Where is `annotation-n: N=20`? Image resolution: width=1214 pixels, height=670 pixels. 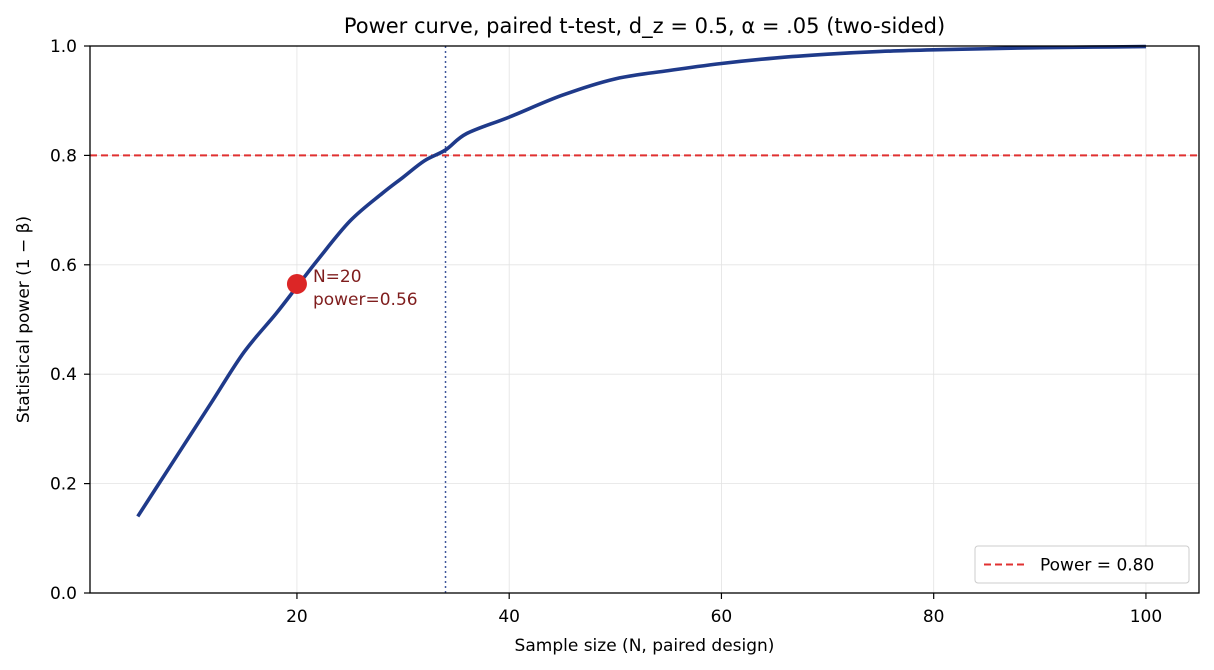
annotation-n: N=20 is located at coordinates (337, 277).